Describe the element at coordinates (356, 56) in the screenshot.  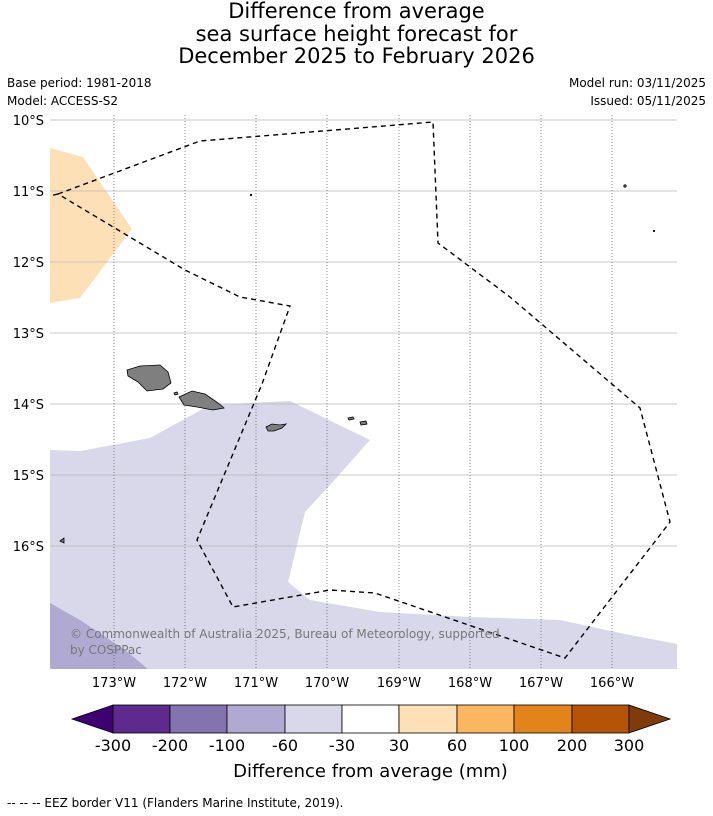
I see `title-line-3: December 2025 to February 2026` at that location.